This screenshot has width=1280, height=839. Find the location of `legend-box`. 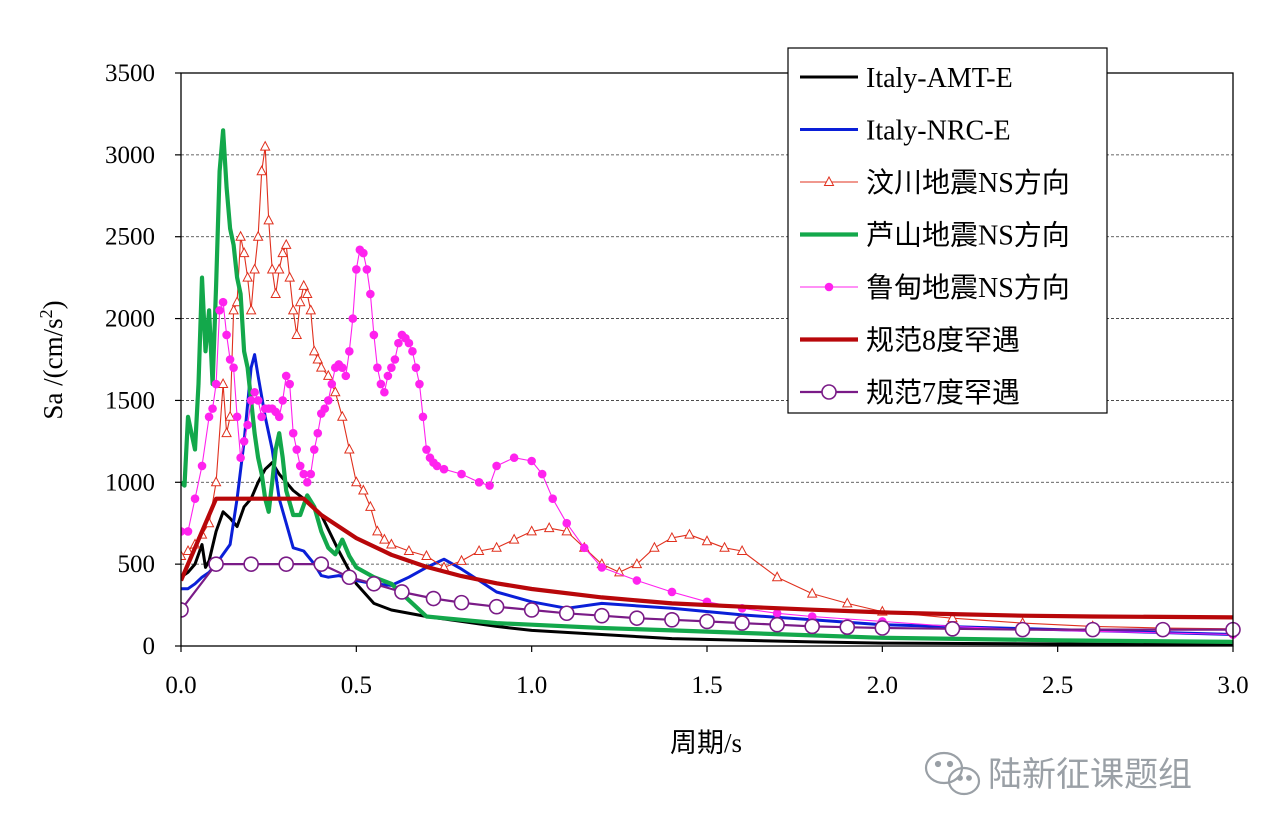

legend-box is located at coordinates (947, 230).